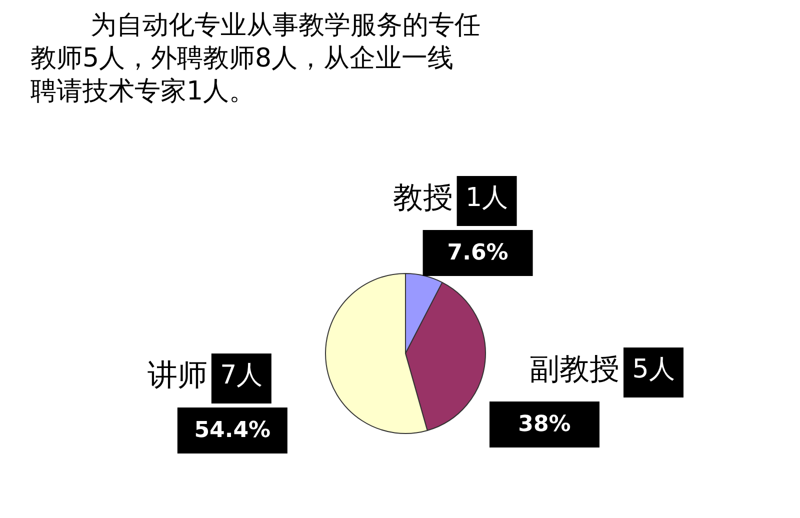 Image resolution: width=800 pixels, height=518 pixels. What do you see at coordinates (177, 376) in the screenshot?
I see `slice-label: 讲师` at bounding box center [177, 376].